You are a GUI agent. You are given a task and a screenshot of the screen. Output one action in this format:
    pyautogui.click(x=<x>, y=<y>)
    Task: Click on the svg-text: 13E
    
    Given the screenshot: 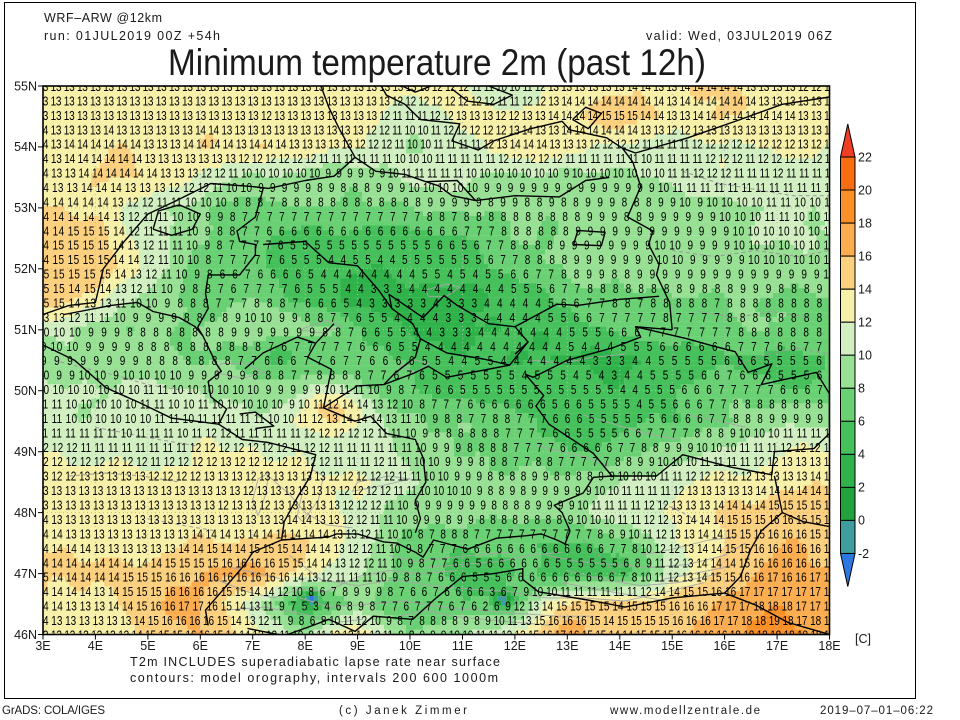 What is the action you would take?
    pyautogui.click(x=567, y=646)
    